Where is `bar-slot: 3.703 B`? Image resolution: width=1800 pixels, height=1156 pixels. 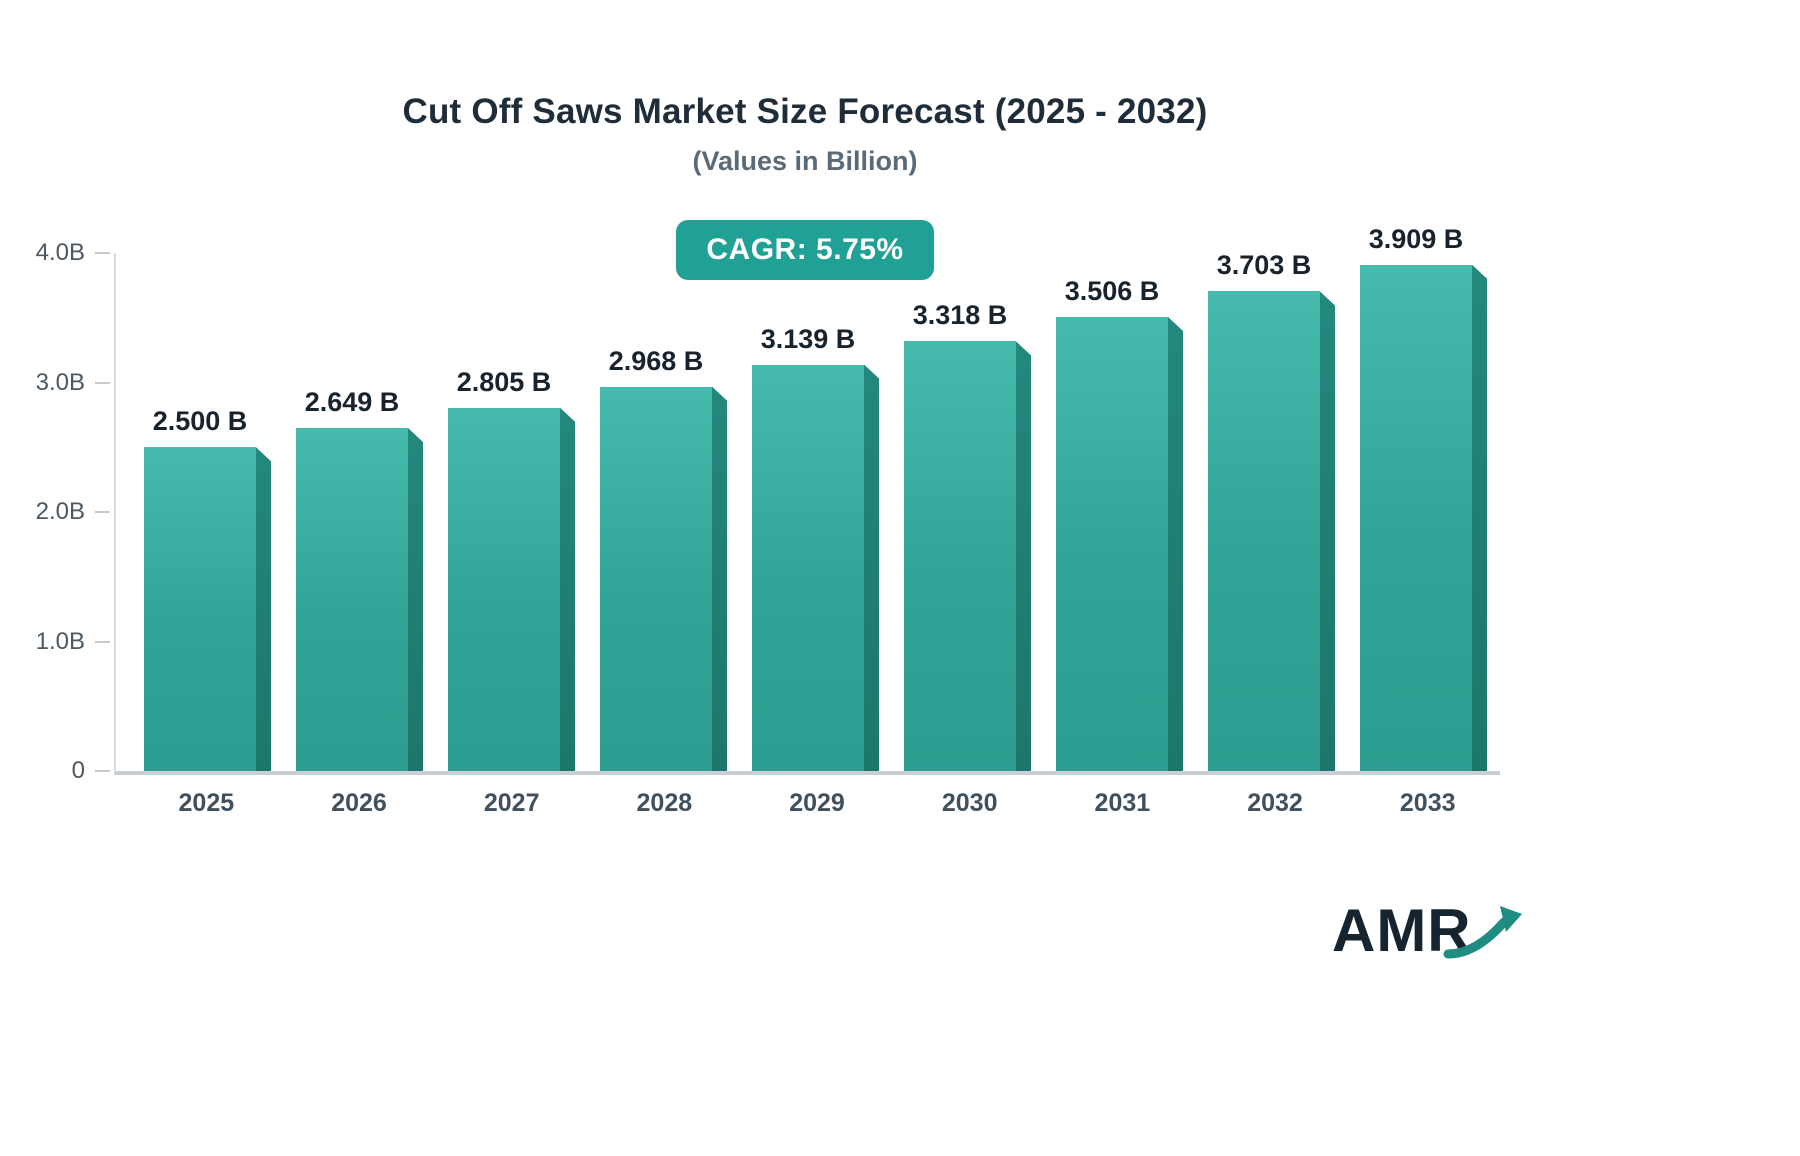 bar-slot: 3.703 B is located at coordinates (1264, 510).